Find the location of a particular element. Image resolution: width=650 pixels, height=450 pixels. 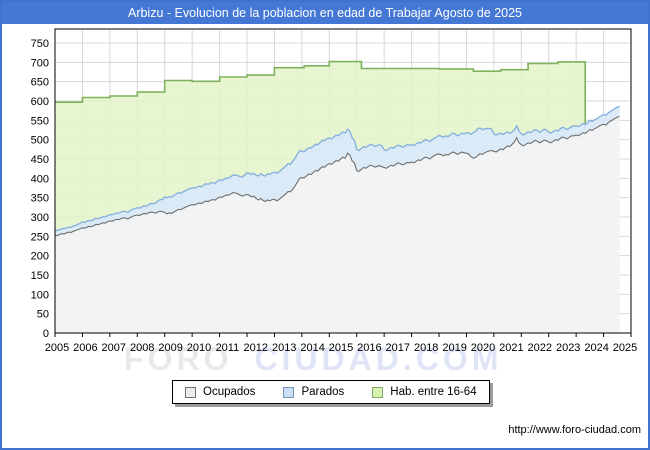

legend: Ocupados Parados Hab. entre 16-64 is located at coordinates (331, 392).